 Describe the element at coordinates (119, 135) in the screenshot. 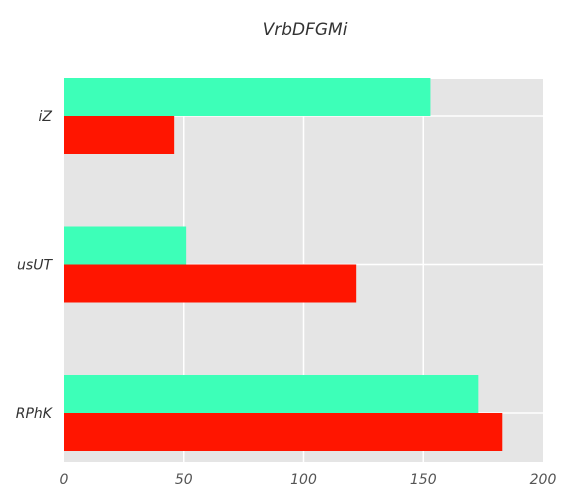

I see `bar-series-2-iZ` at that location.